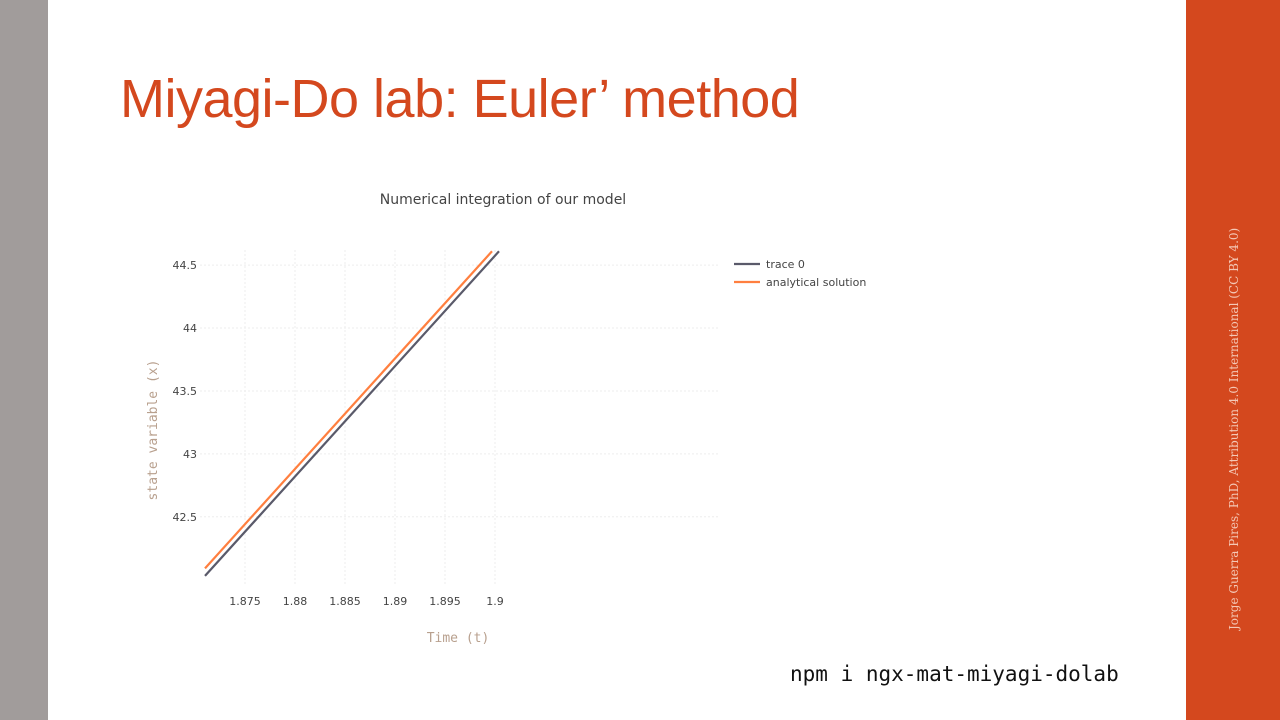 This screenshot has height=720, width=1280. I want to click on x-tick-label: 1.89, so click(395, 601).